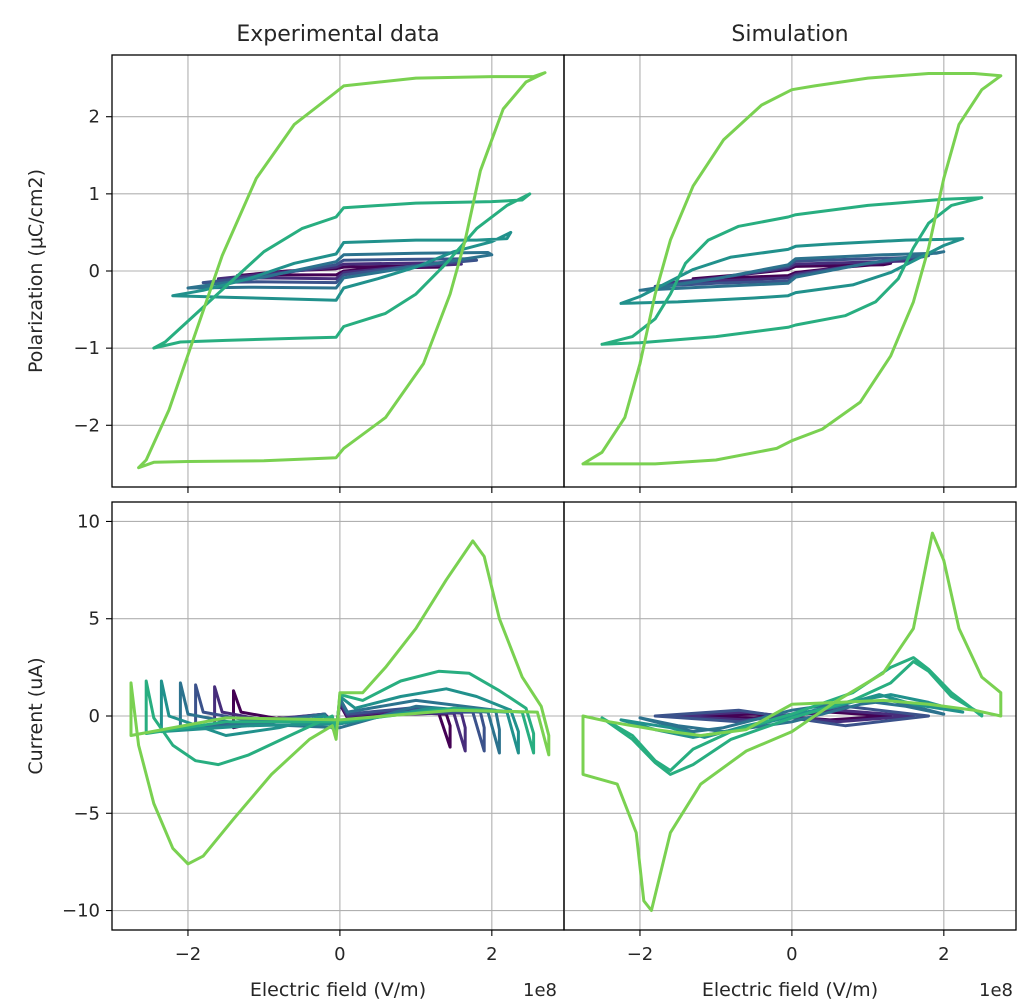 The height and width of the screenshot is (1006, 1020). I want to click on y-axis-label: Current (uA), so click(36, 715).